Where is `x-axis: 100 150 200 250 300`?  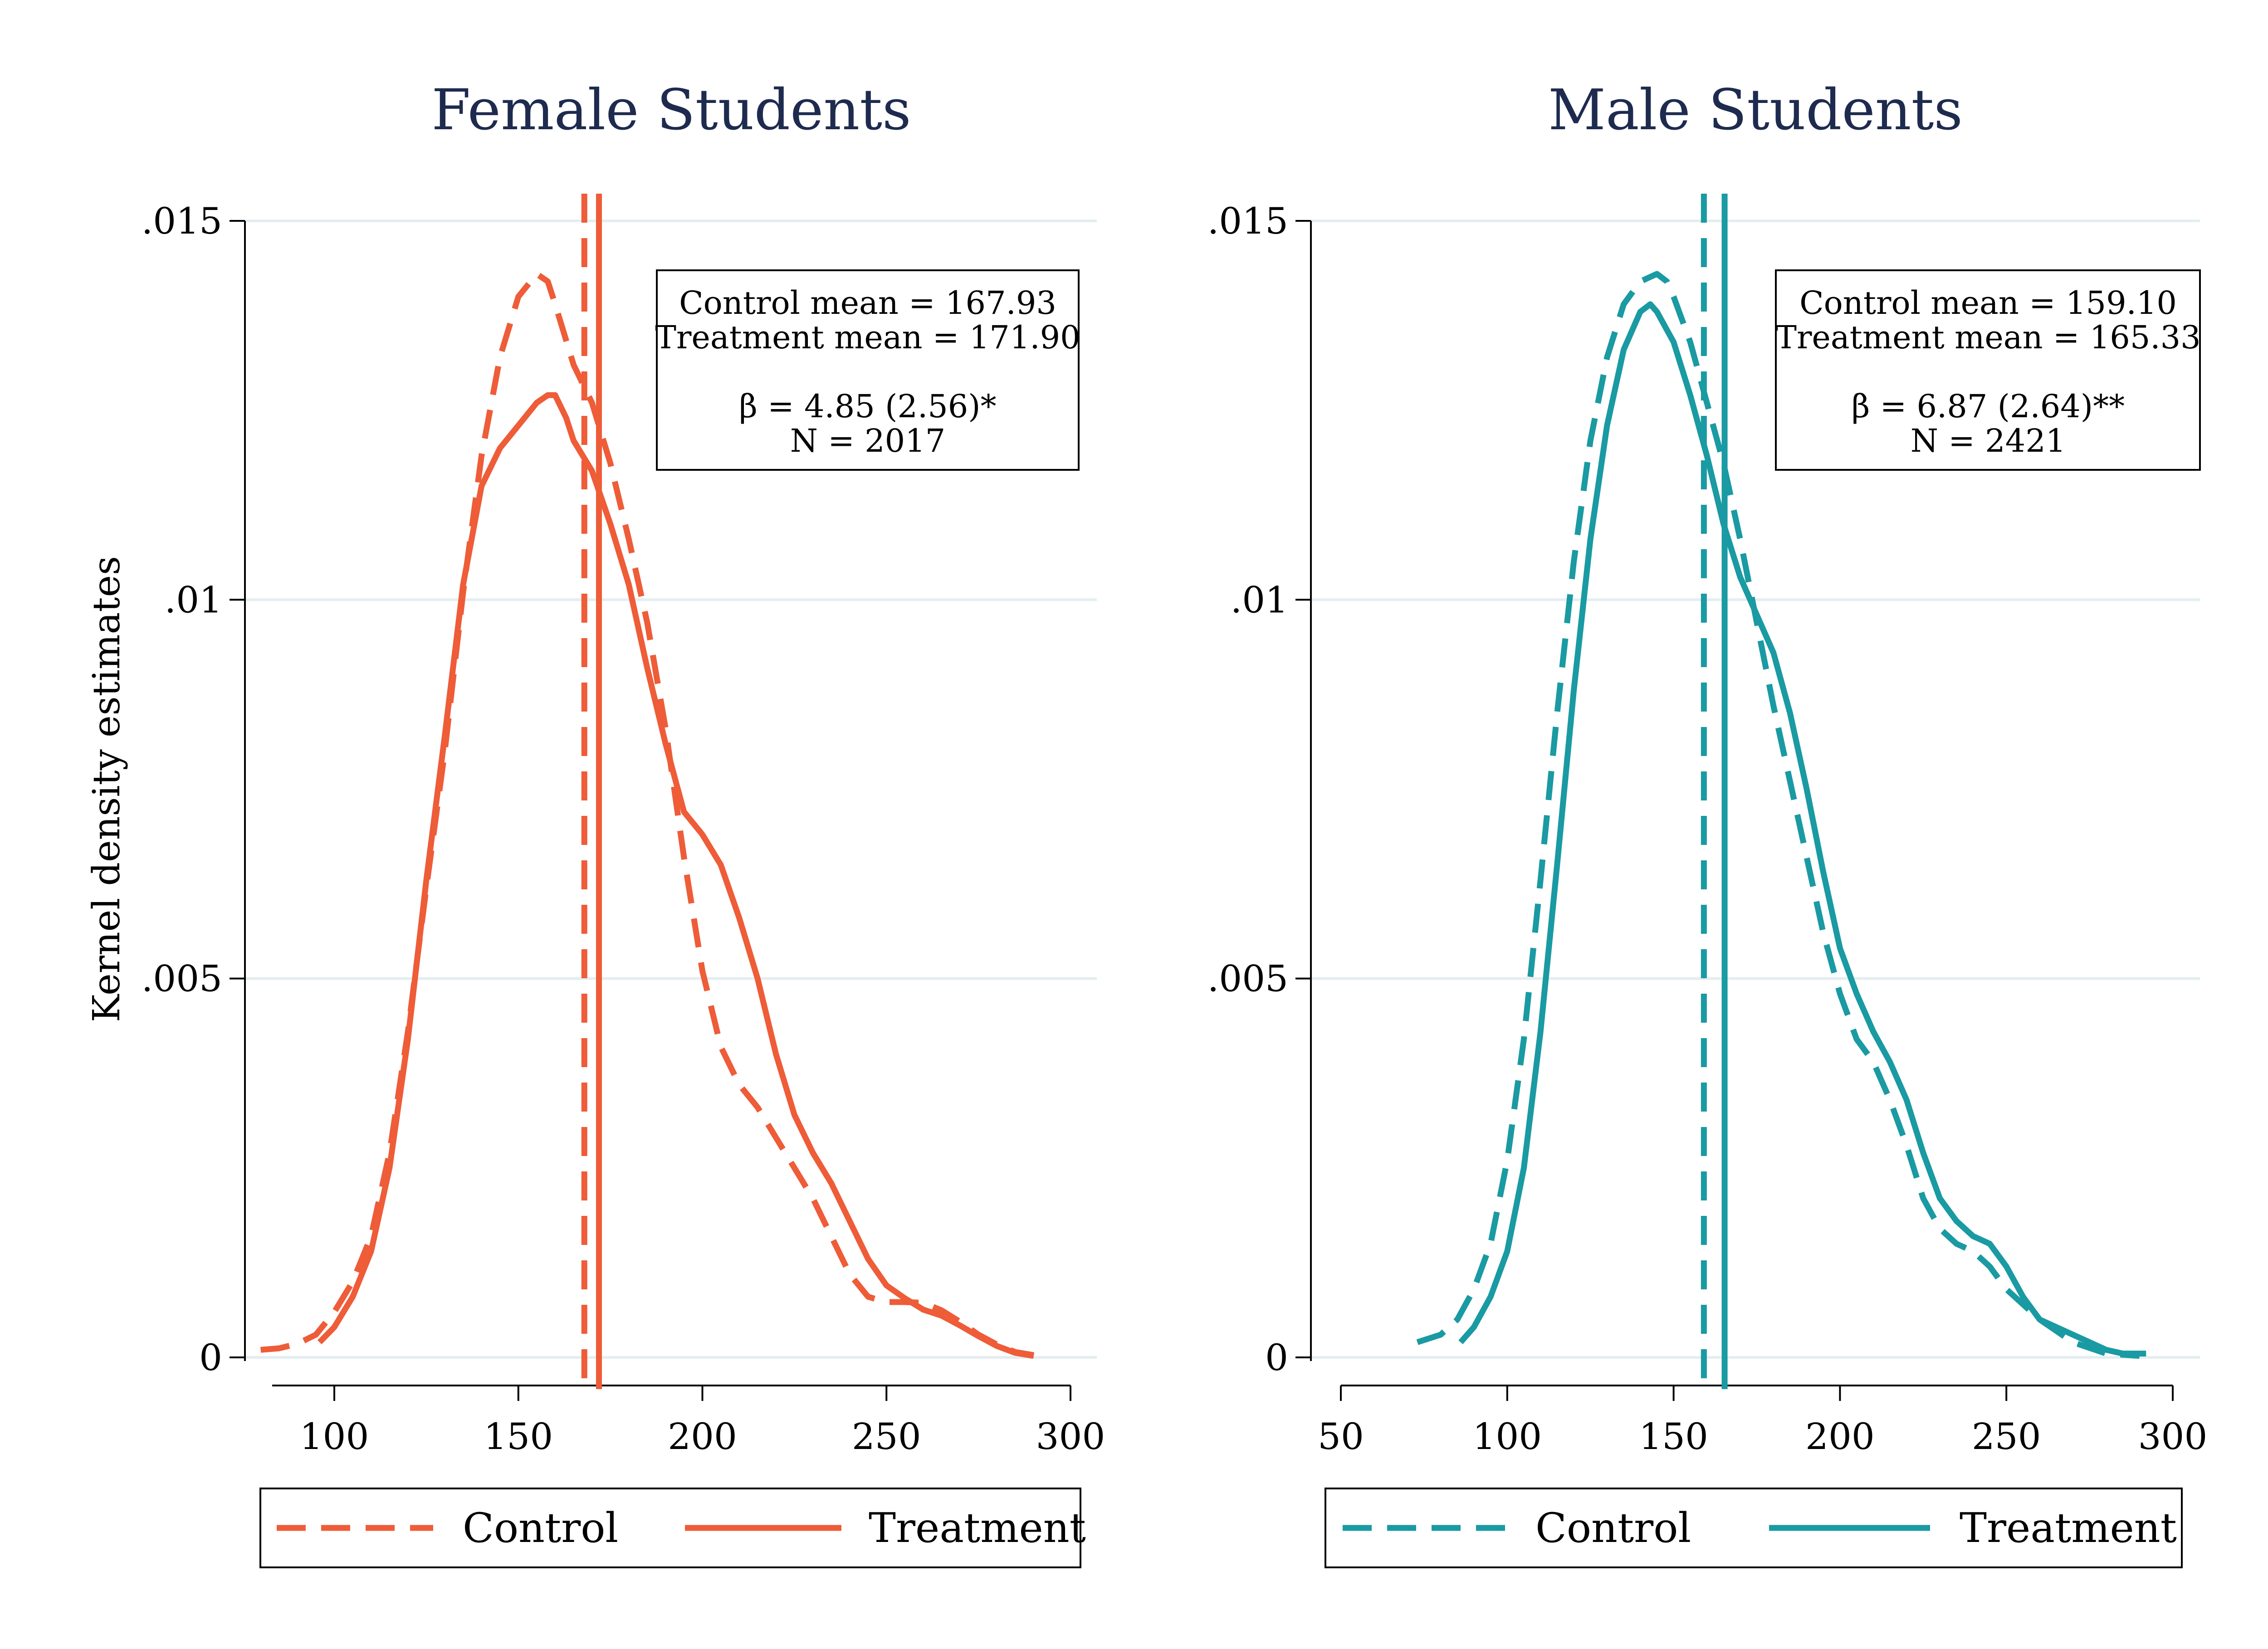
x-axis: 100 150 200 250 300 is located at coordinates (688, 1422).